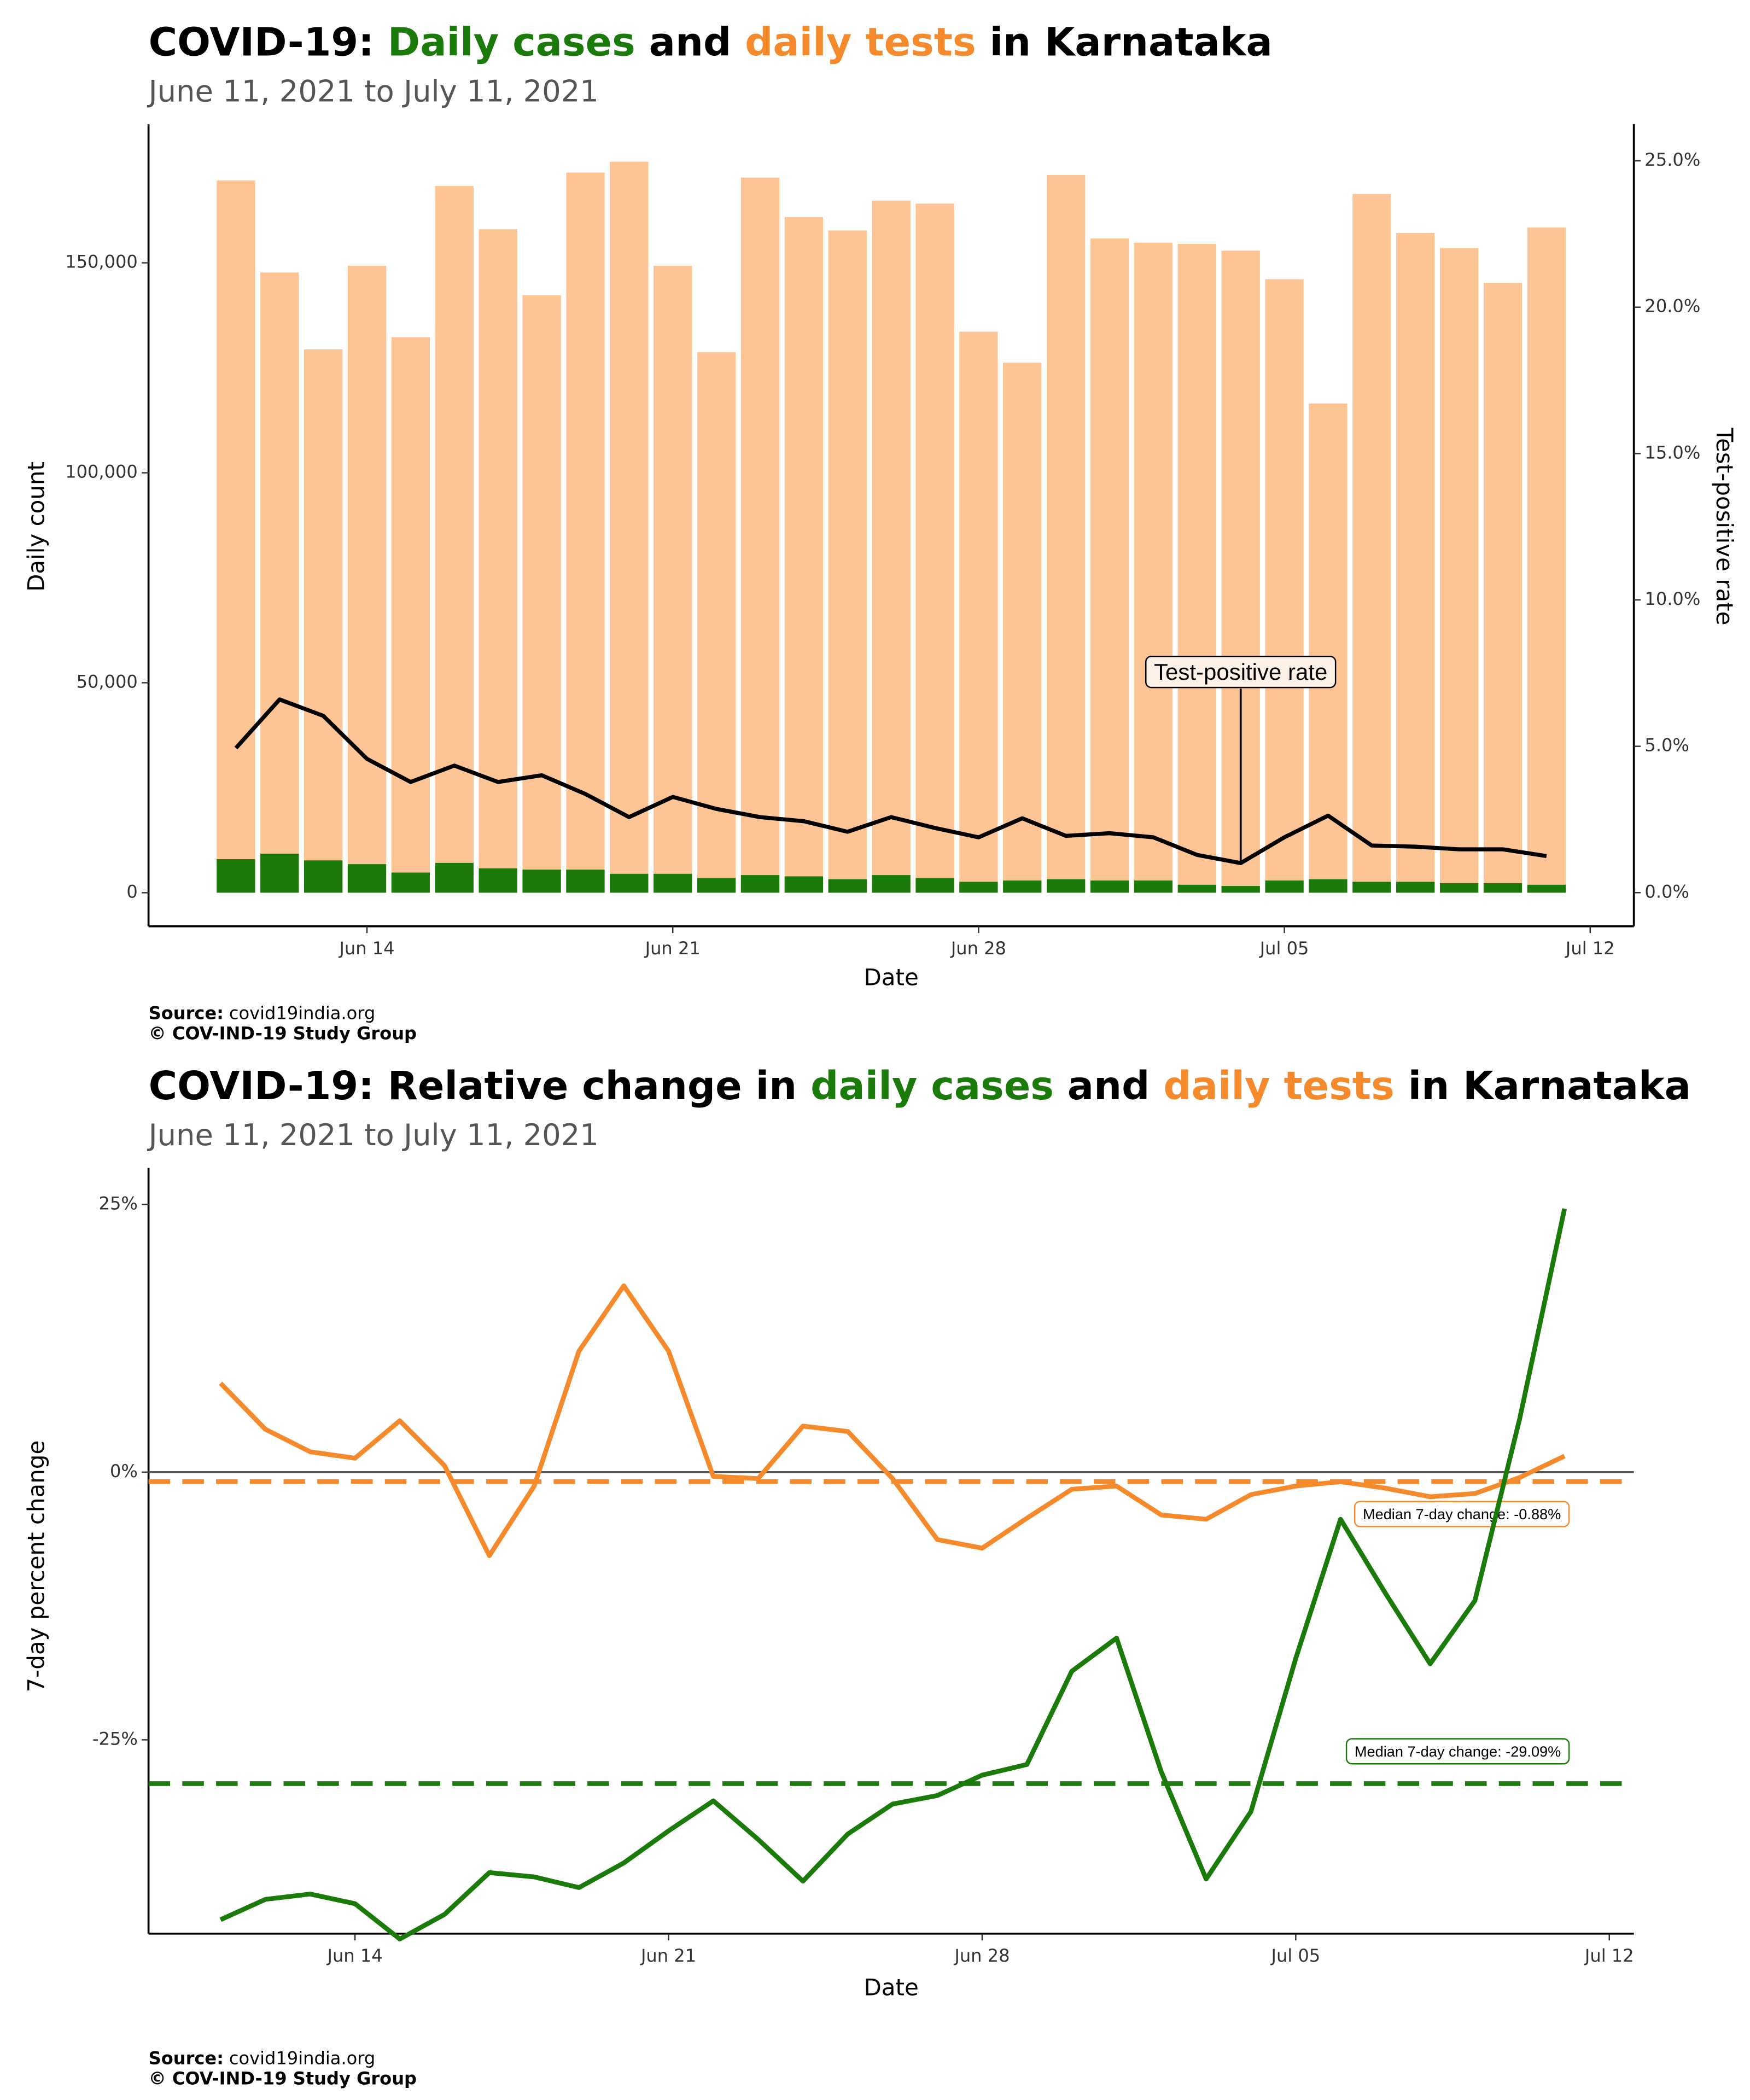 The width and height of the screenshot is (1750, 2100). Describe the element at coordinates (373, 1135) in the screenshot. I see `chart-subtitle: June 11, 2021 to July 11, 2021` at that location.